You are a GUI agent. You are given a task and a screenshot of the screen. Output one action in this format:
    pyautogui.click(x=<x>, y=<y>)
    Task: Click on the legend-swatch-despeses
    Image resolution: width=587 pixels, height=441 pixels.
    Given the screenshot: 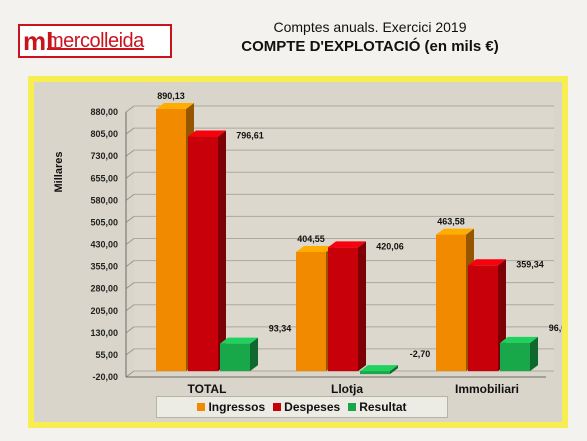 What is the action you would take?
    pyautogui.click(x=277, y=407)
    